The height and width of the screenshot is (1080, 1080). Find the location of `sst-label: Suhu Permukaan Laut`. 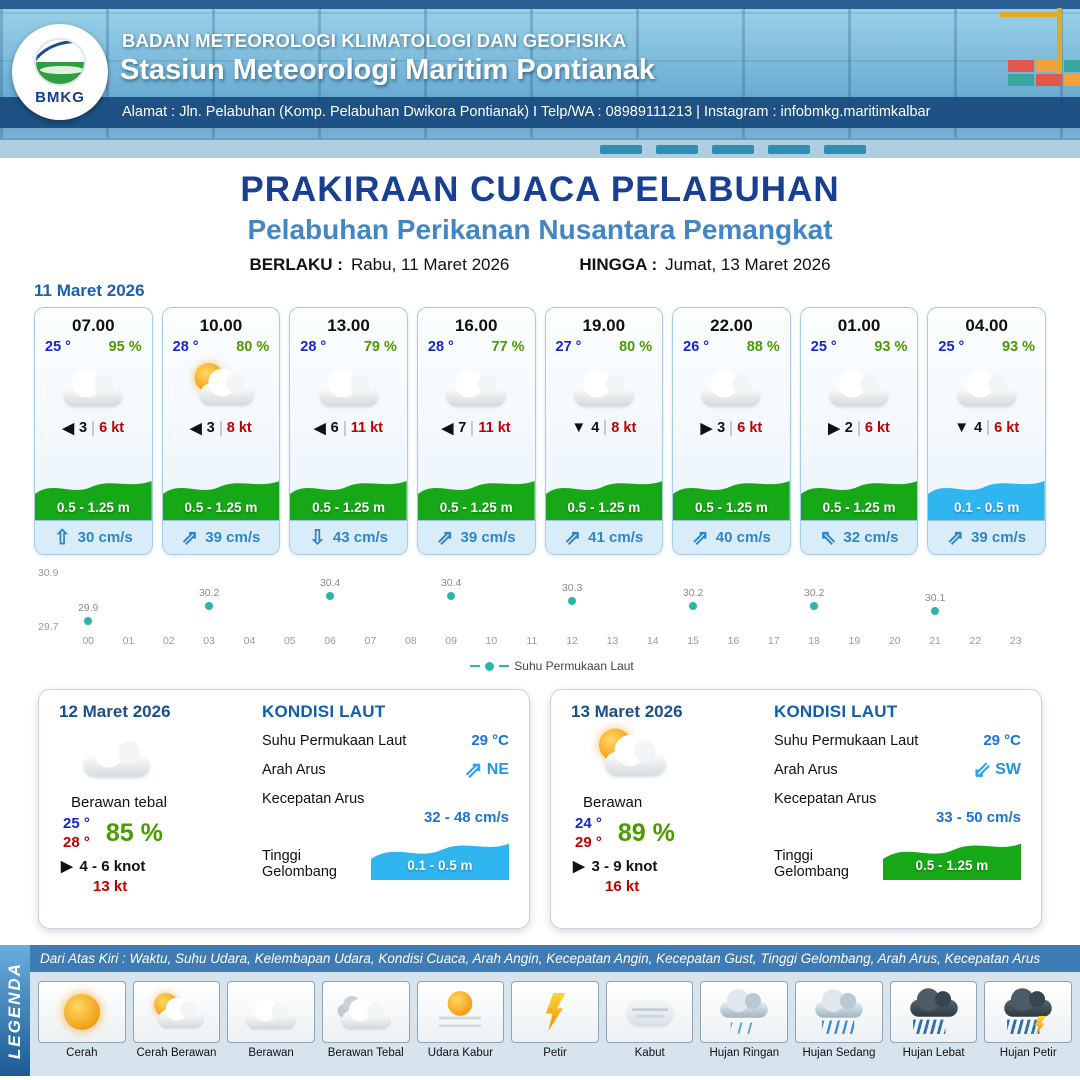

sst-label: Suhu Permukaan Laut is located at coordinates (334, 740).